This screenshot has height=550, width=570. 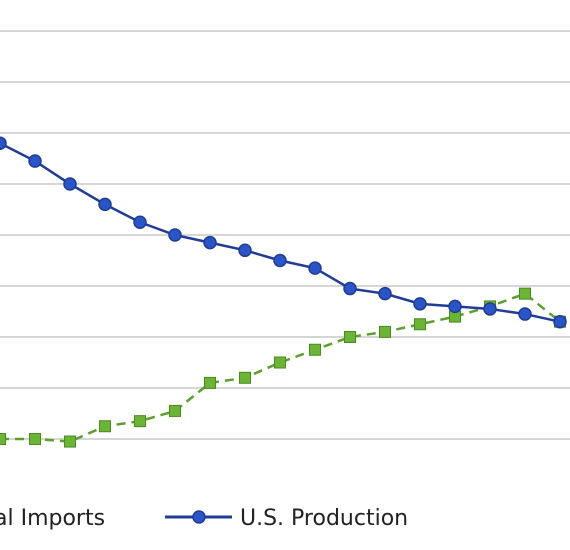 I want to click on legend-label-imports: al Imports, so click(x=52, y=518).